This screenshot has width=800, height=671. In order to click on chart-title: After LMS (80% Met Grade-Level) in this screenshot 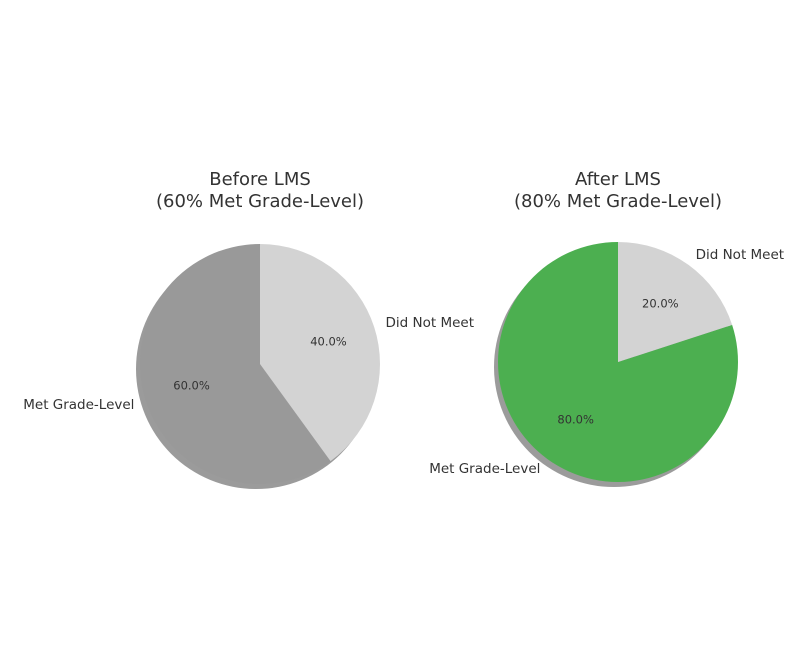, I will do `click(618, 190)`.